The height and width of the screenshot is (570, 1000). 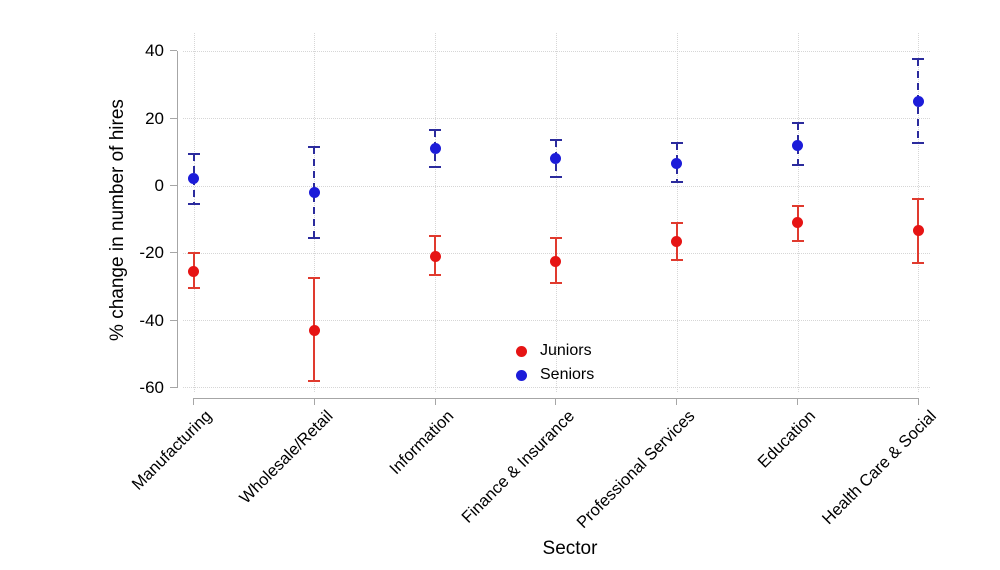 I want to click on x-tick-label: Education, so click(x=787, y=439).